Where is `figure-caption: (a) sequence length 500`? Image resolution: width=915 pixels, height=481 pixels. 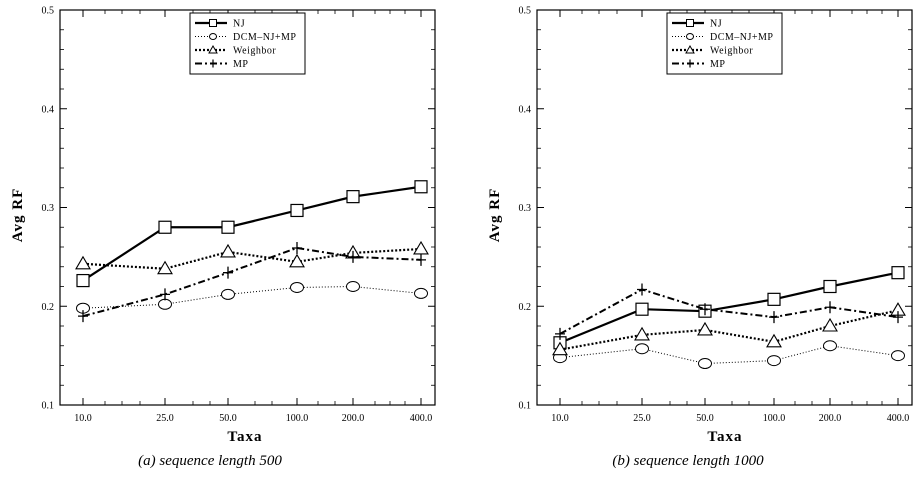 figure-caption: (a) sequence length 500 is located at coordinates (210, 461).